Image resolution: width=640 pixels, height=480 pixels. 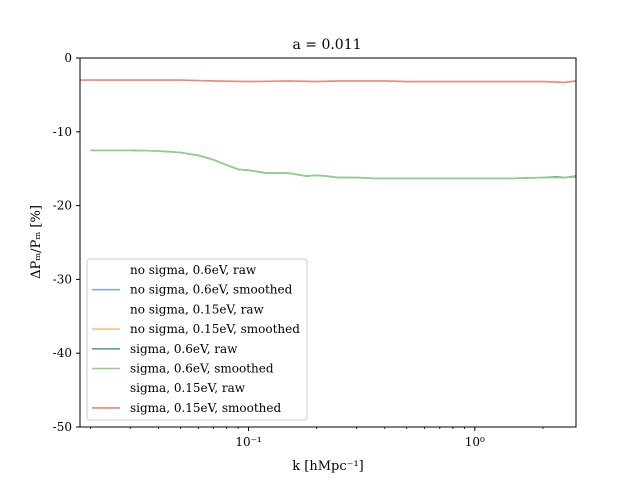 I want to click on y-tick-label: -20, so click(x=62, y=206).